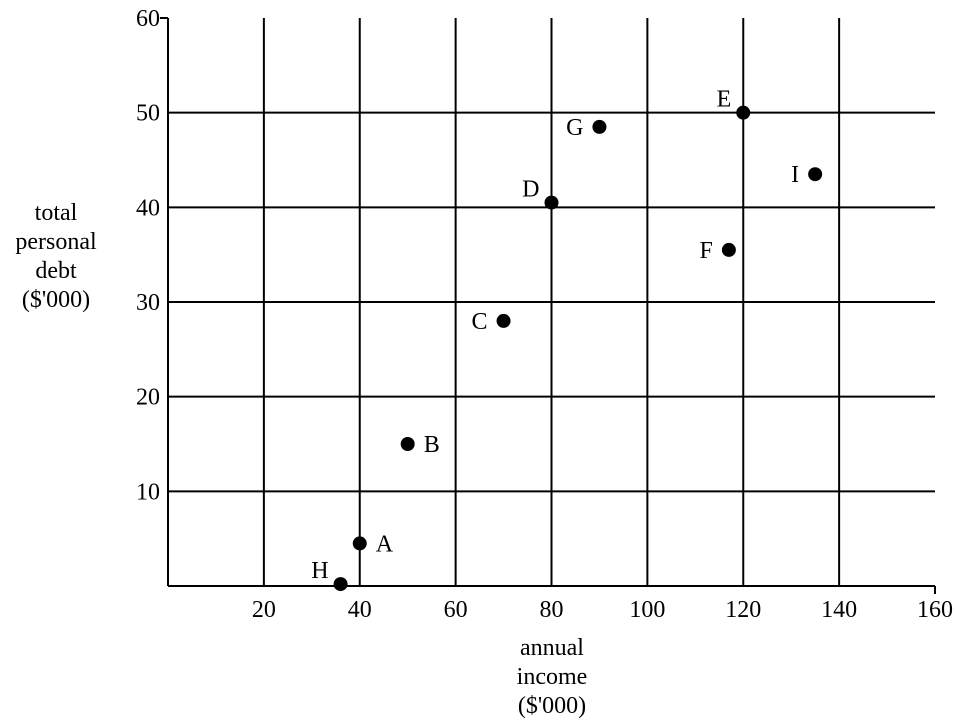  What do you see at coordinates (706, 251) in the screenshot?
I see `point-label: F` at bounding box center [706, 251].